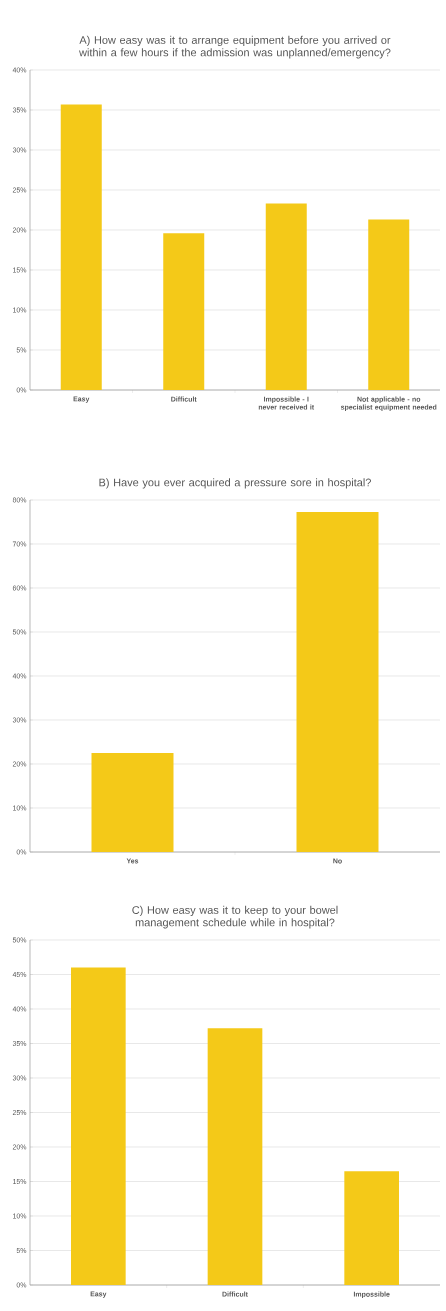 The image size is (446, 1311). What do you see at coordinates (235, 483) in the screenshot?
I see `chart-title: B) Have you ever acquired a pressure sore in hospital?` at bounding box center [235, 483].